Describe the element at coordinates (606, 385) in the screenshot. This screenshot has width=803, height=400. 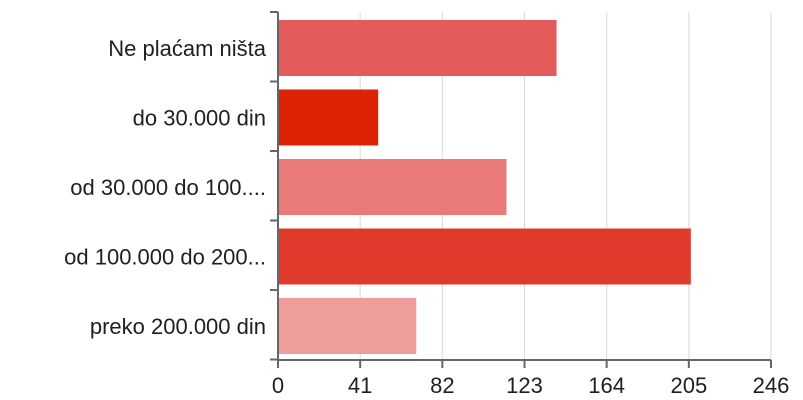
I see `x-tick-label: 164` at that location.